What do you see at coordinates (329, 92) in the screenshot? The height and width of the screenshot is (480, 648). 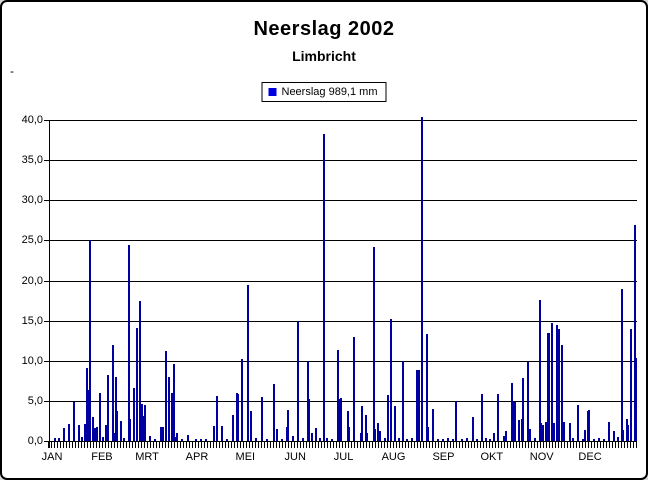 I see `legend-label: Neerslag 989,1 mm` at bounding box center [329, 92].